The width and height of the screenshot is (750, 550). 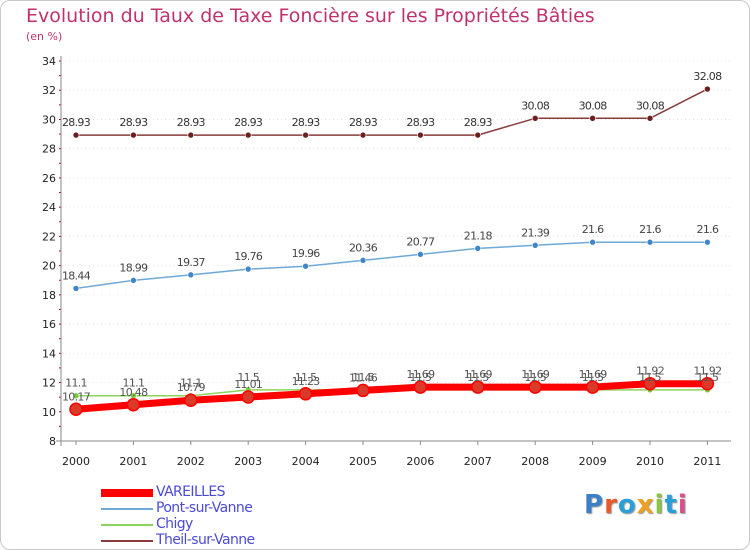 I want to click on legend-swatch-pont-sur-vanne, so click(x=127, y=509).